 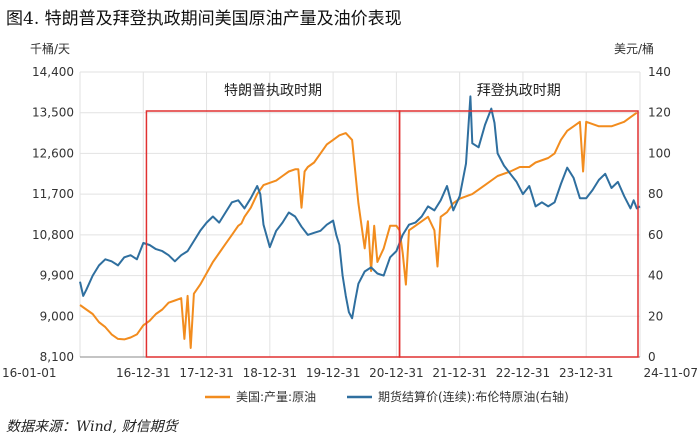 I want to click on left-tick-label: 14,400, so click(x=53, y=72).